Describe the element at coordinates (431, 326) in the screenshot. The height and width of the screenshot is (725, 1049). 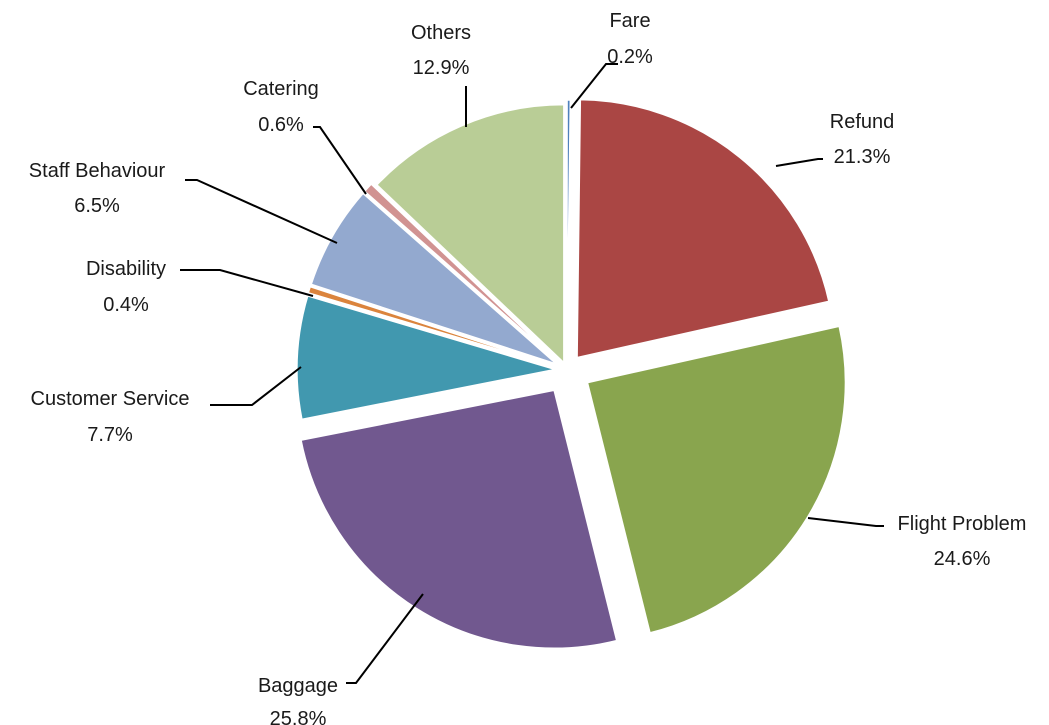
I see `pie-slice-disability` at that location.